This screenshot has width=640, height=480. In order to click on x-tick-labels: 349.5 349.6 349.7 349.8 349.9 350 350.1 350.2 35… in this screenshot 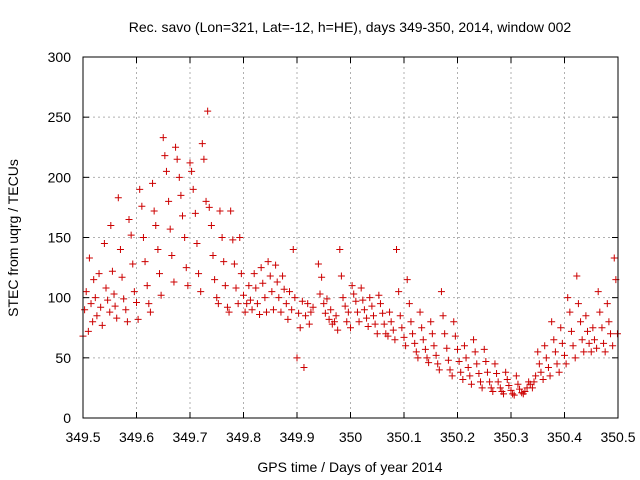, I will do `click(350, 437)`.